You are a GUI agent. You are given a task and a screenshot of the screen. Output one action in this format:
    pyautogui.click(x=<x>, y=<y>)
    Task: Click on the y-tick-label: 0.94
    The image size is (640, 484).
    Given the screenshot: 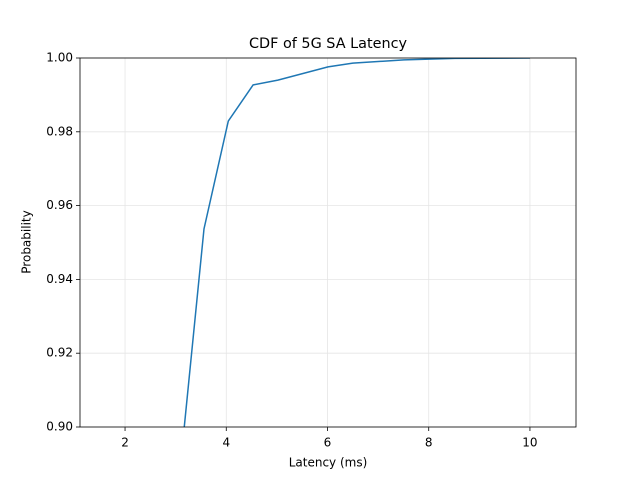 What is the action you would take?
    pyautogui.click(x=59, y=279)
    